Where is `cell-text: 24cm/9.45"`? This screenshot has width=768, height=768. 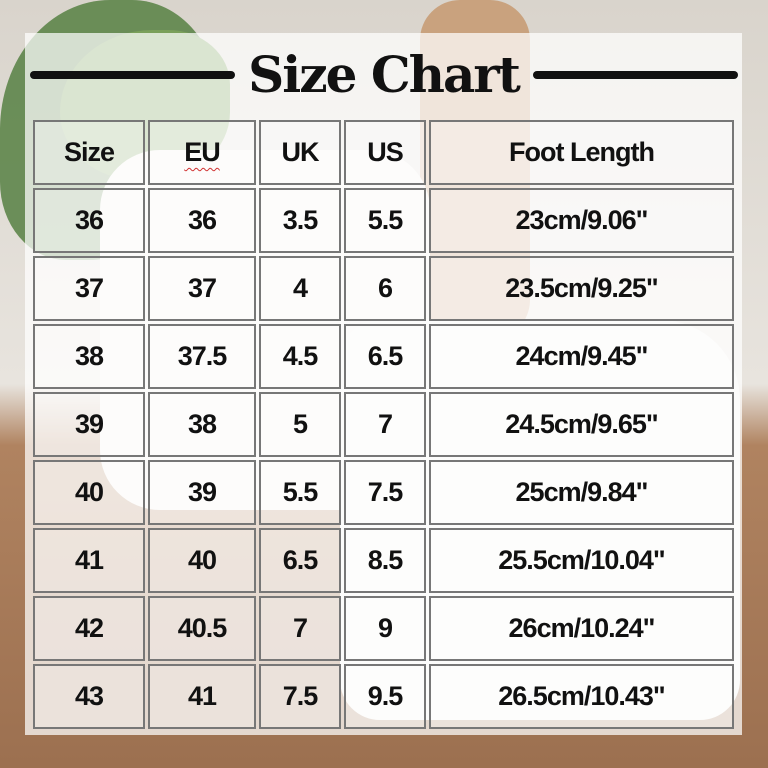
cell-text: 24cm/9.45" is located at coordinates (582, 356).